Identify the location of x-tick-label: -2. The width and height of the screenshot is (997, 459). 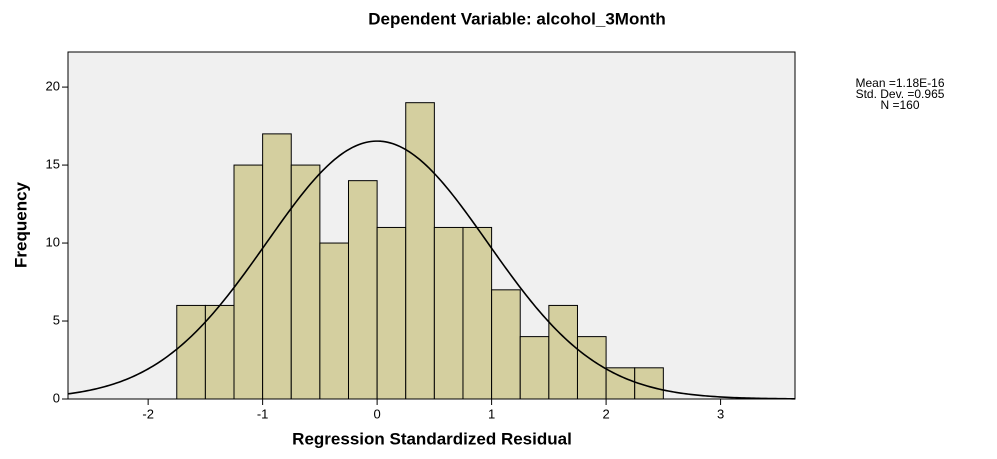
(148, 413).